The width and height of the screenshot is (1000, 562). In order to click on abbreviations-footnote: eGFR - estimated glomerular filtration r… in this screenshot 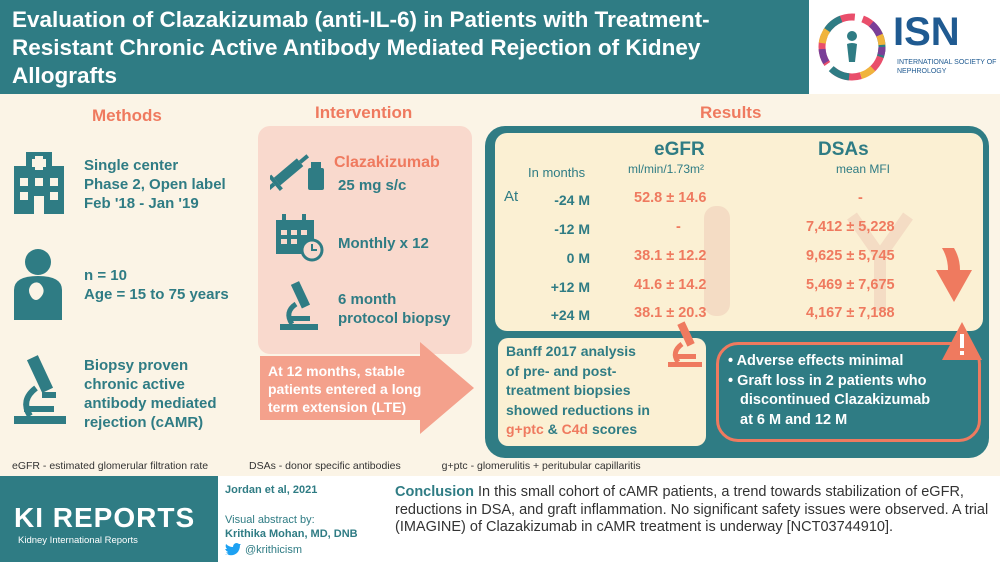, I will do `click(326, 466)`.